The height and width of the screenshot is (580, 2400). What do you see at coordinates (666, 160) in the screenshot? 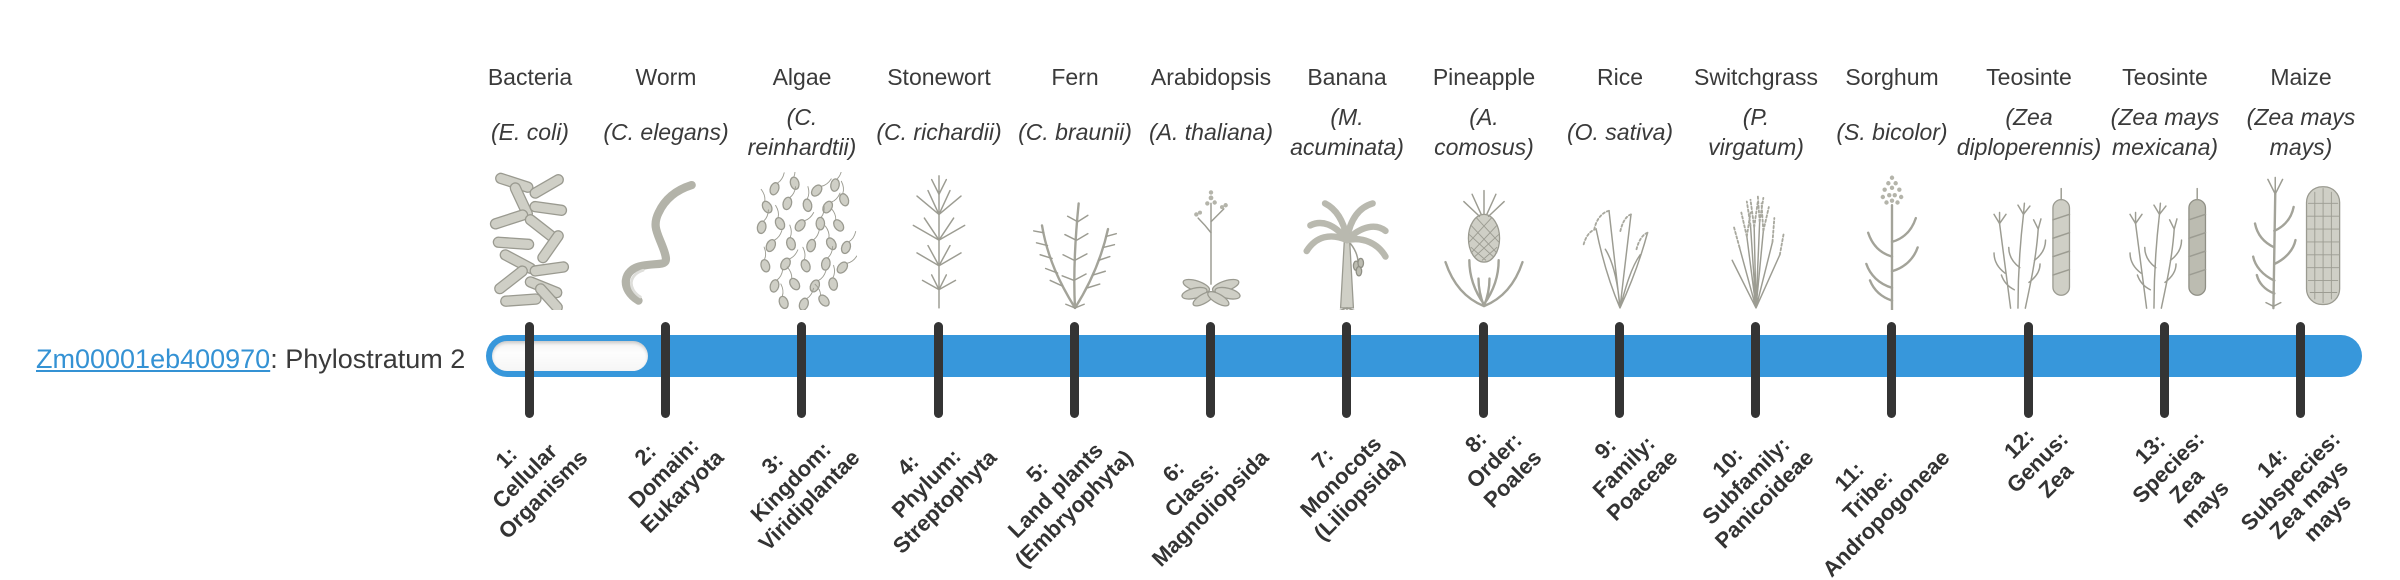
I see `organism-column-worm: Worm (C. elegans)` at bounding box center [666, 160].